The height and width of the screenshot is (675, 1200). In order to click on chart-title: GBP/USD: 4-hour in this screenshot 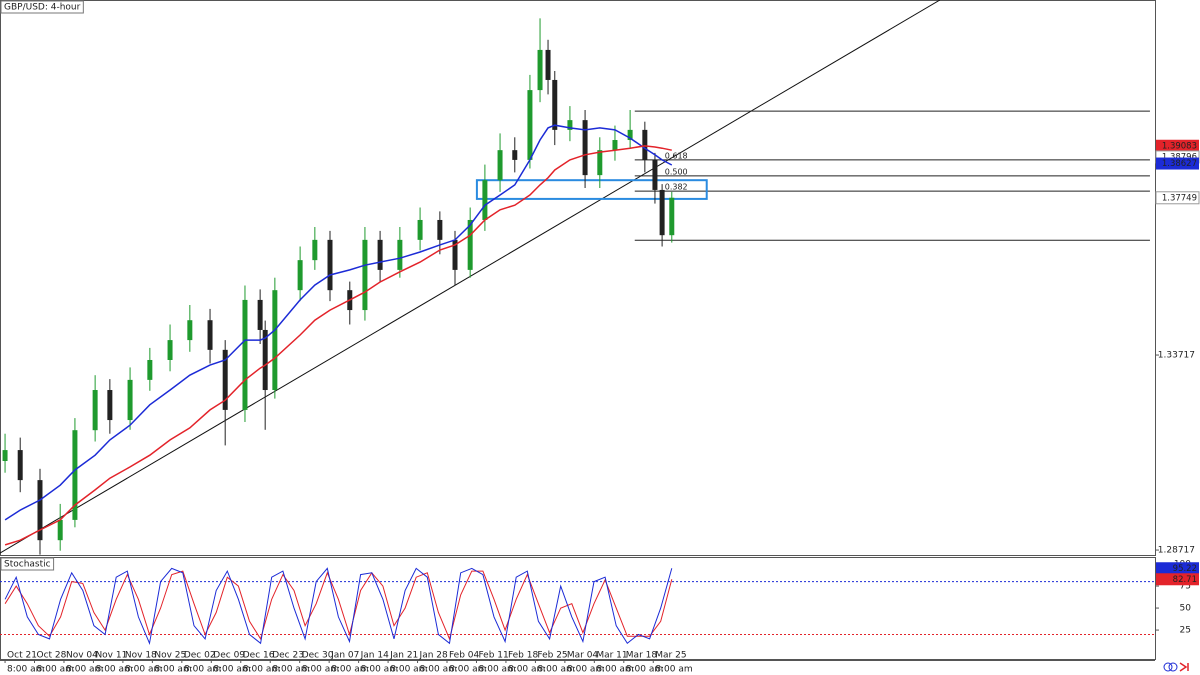, I will do `click(42, 8)`.